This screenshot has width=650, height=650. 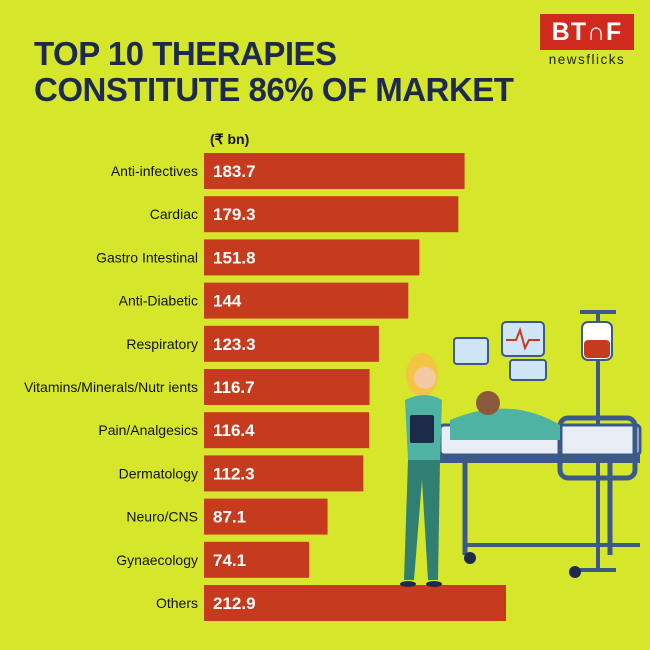 What do you see at coordinates (162, 344) in the screenshot?
I see `category-label-4: Respiratory` at bounding box center [162, 344].